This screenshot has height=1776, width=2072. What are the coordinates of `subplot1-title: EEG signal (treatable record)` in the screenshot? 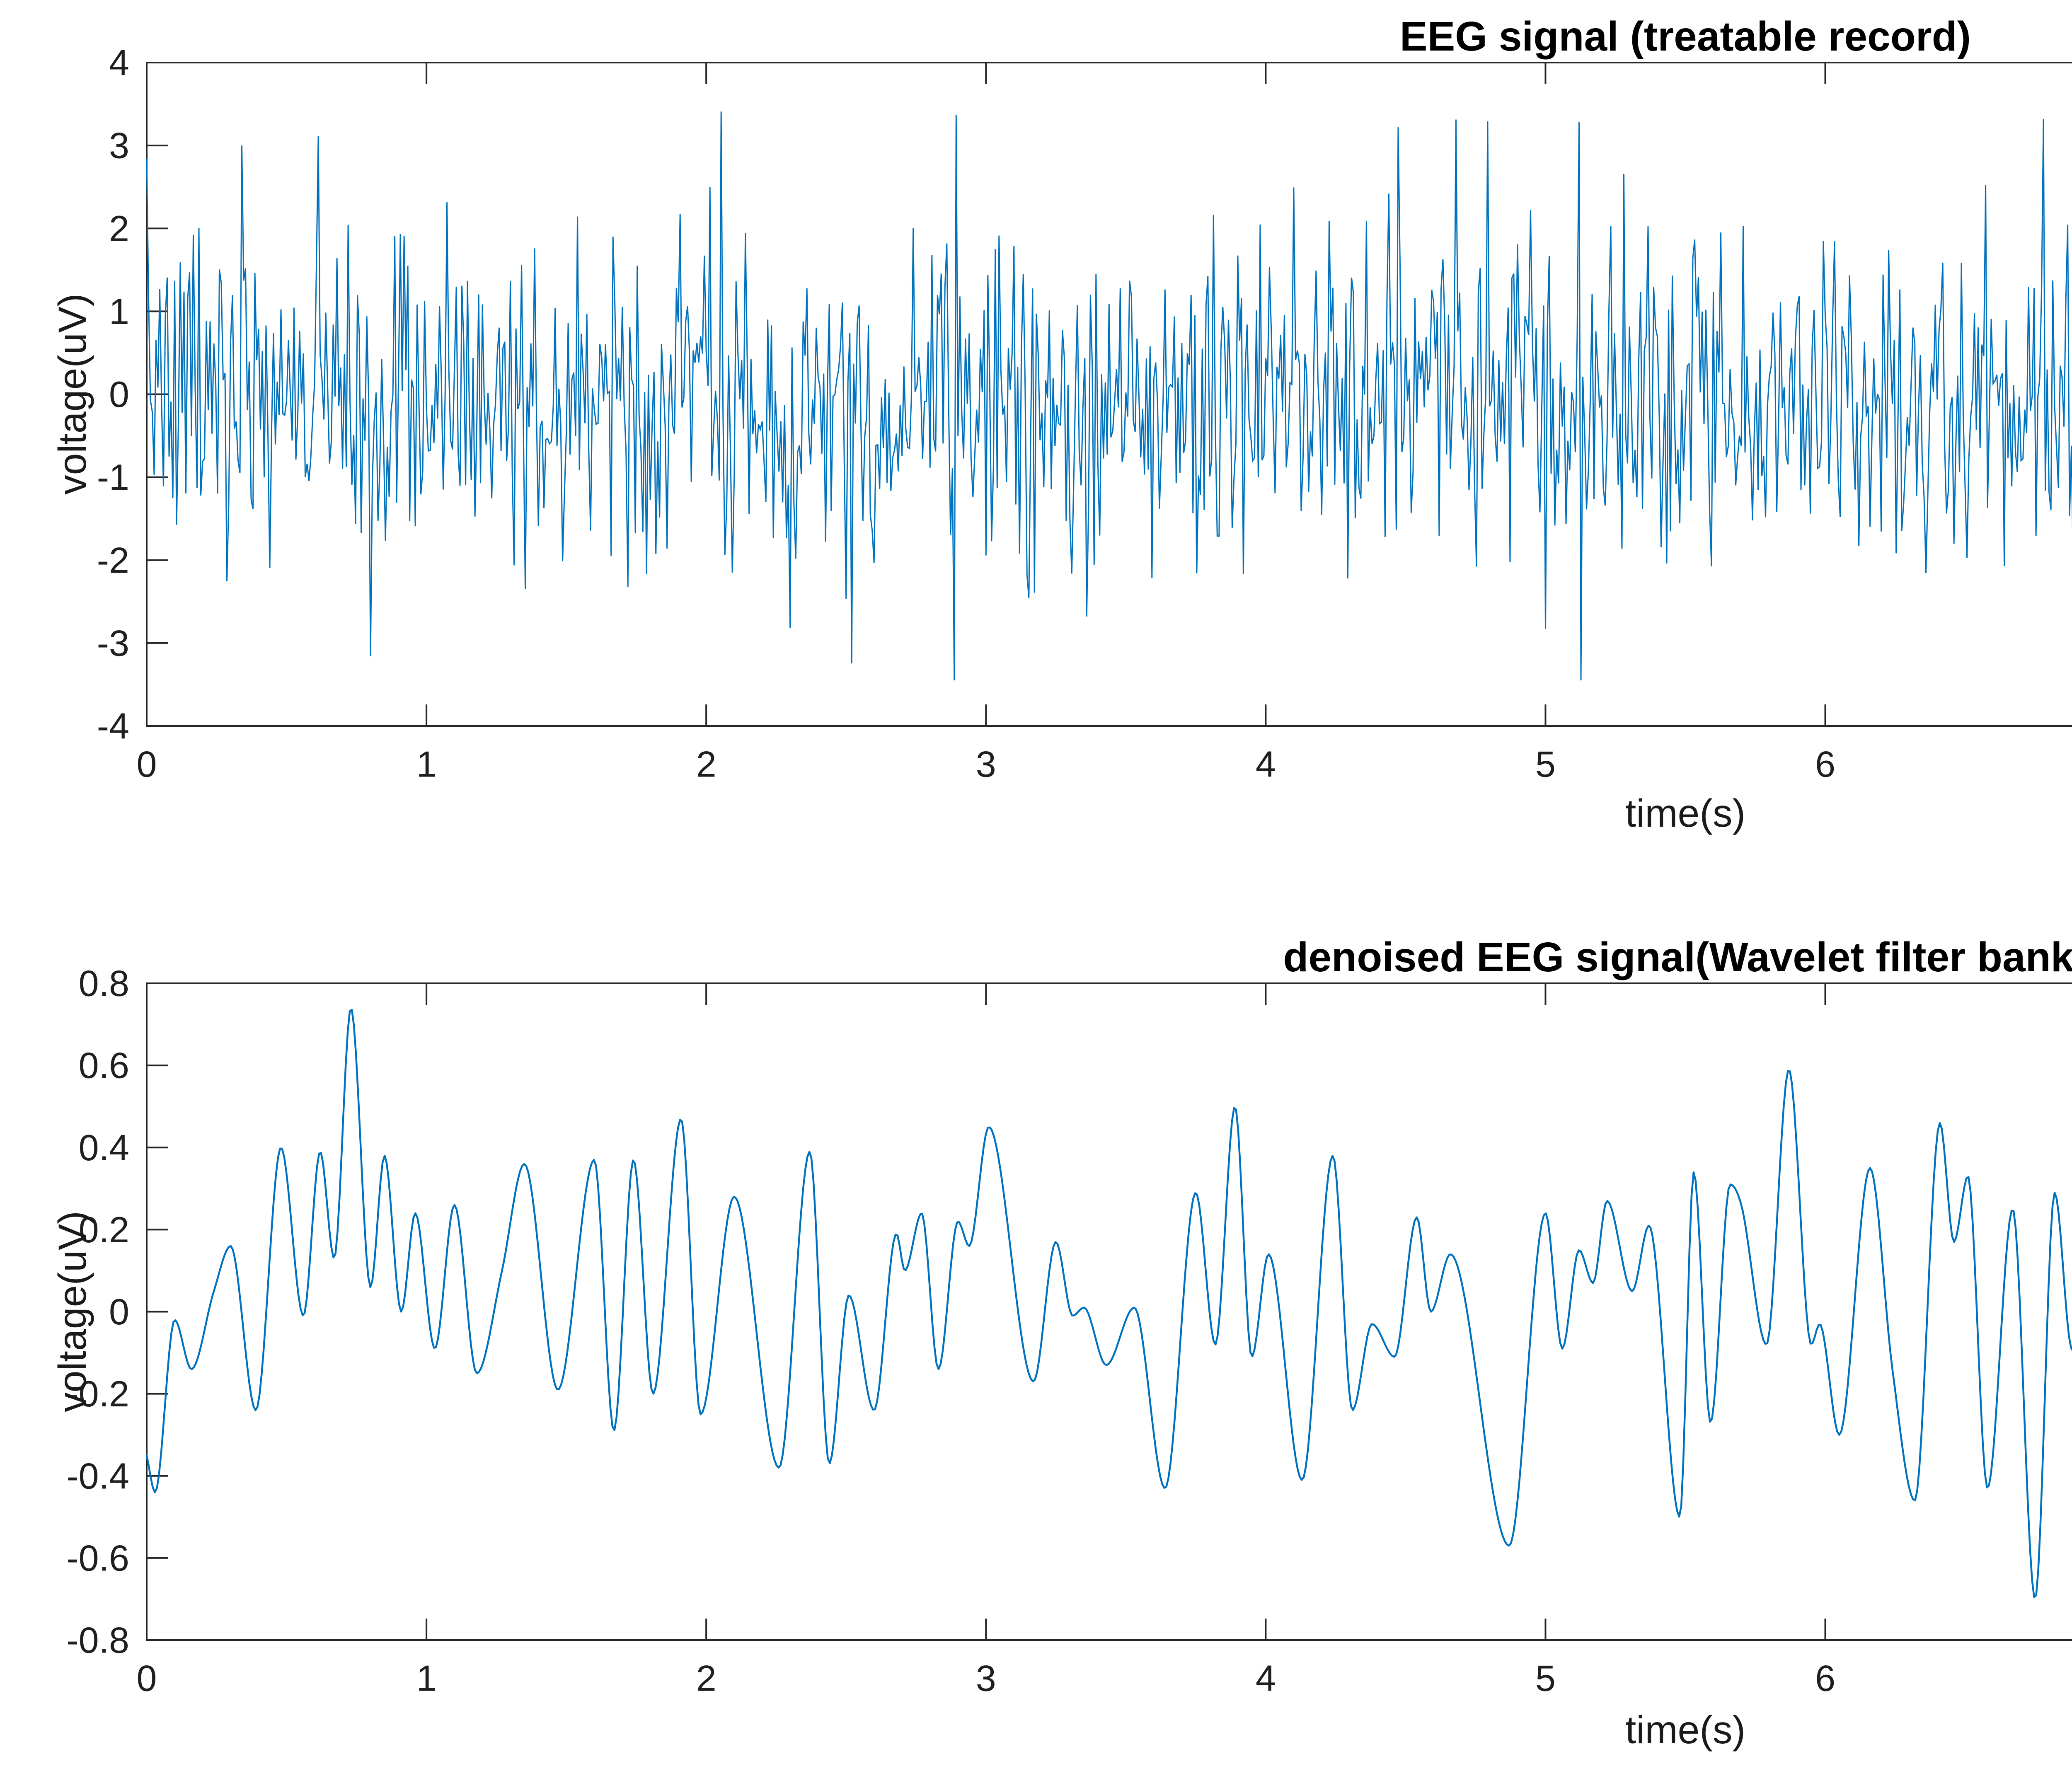 It's located at (1685, 36).